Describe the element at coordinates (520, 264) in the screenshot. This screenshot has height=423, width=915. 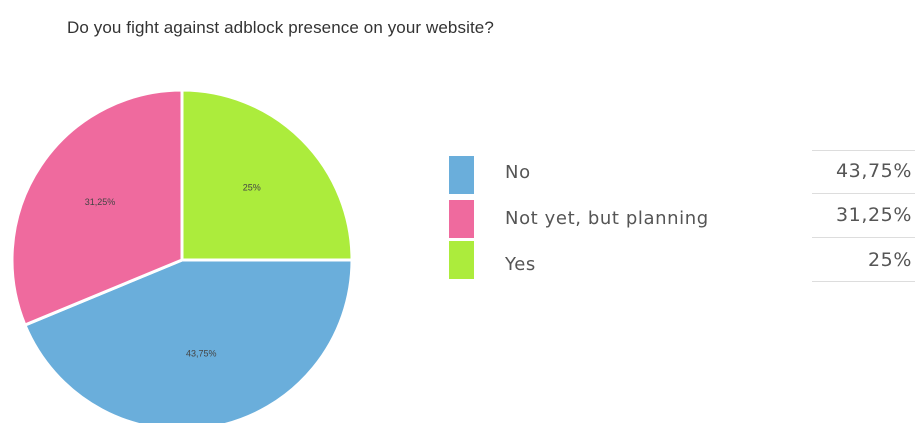
I see `legend-label-yes: Yes` at that location.